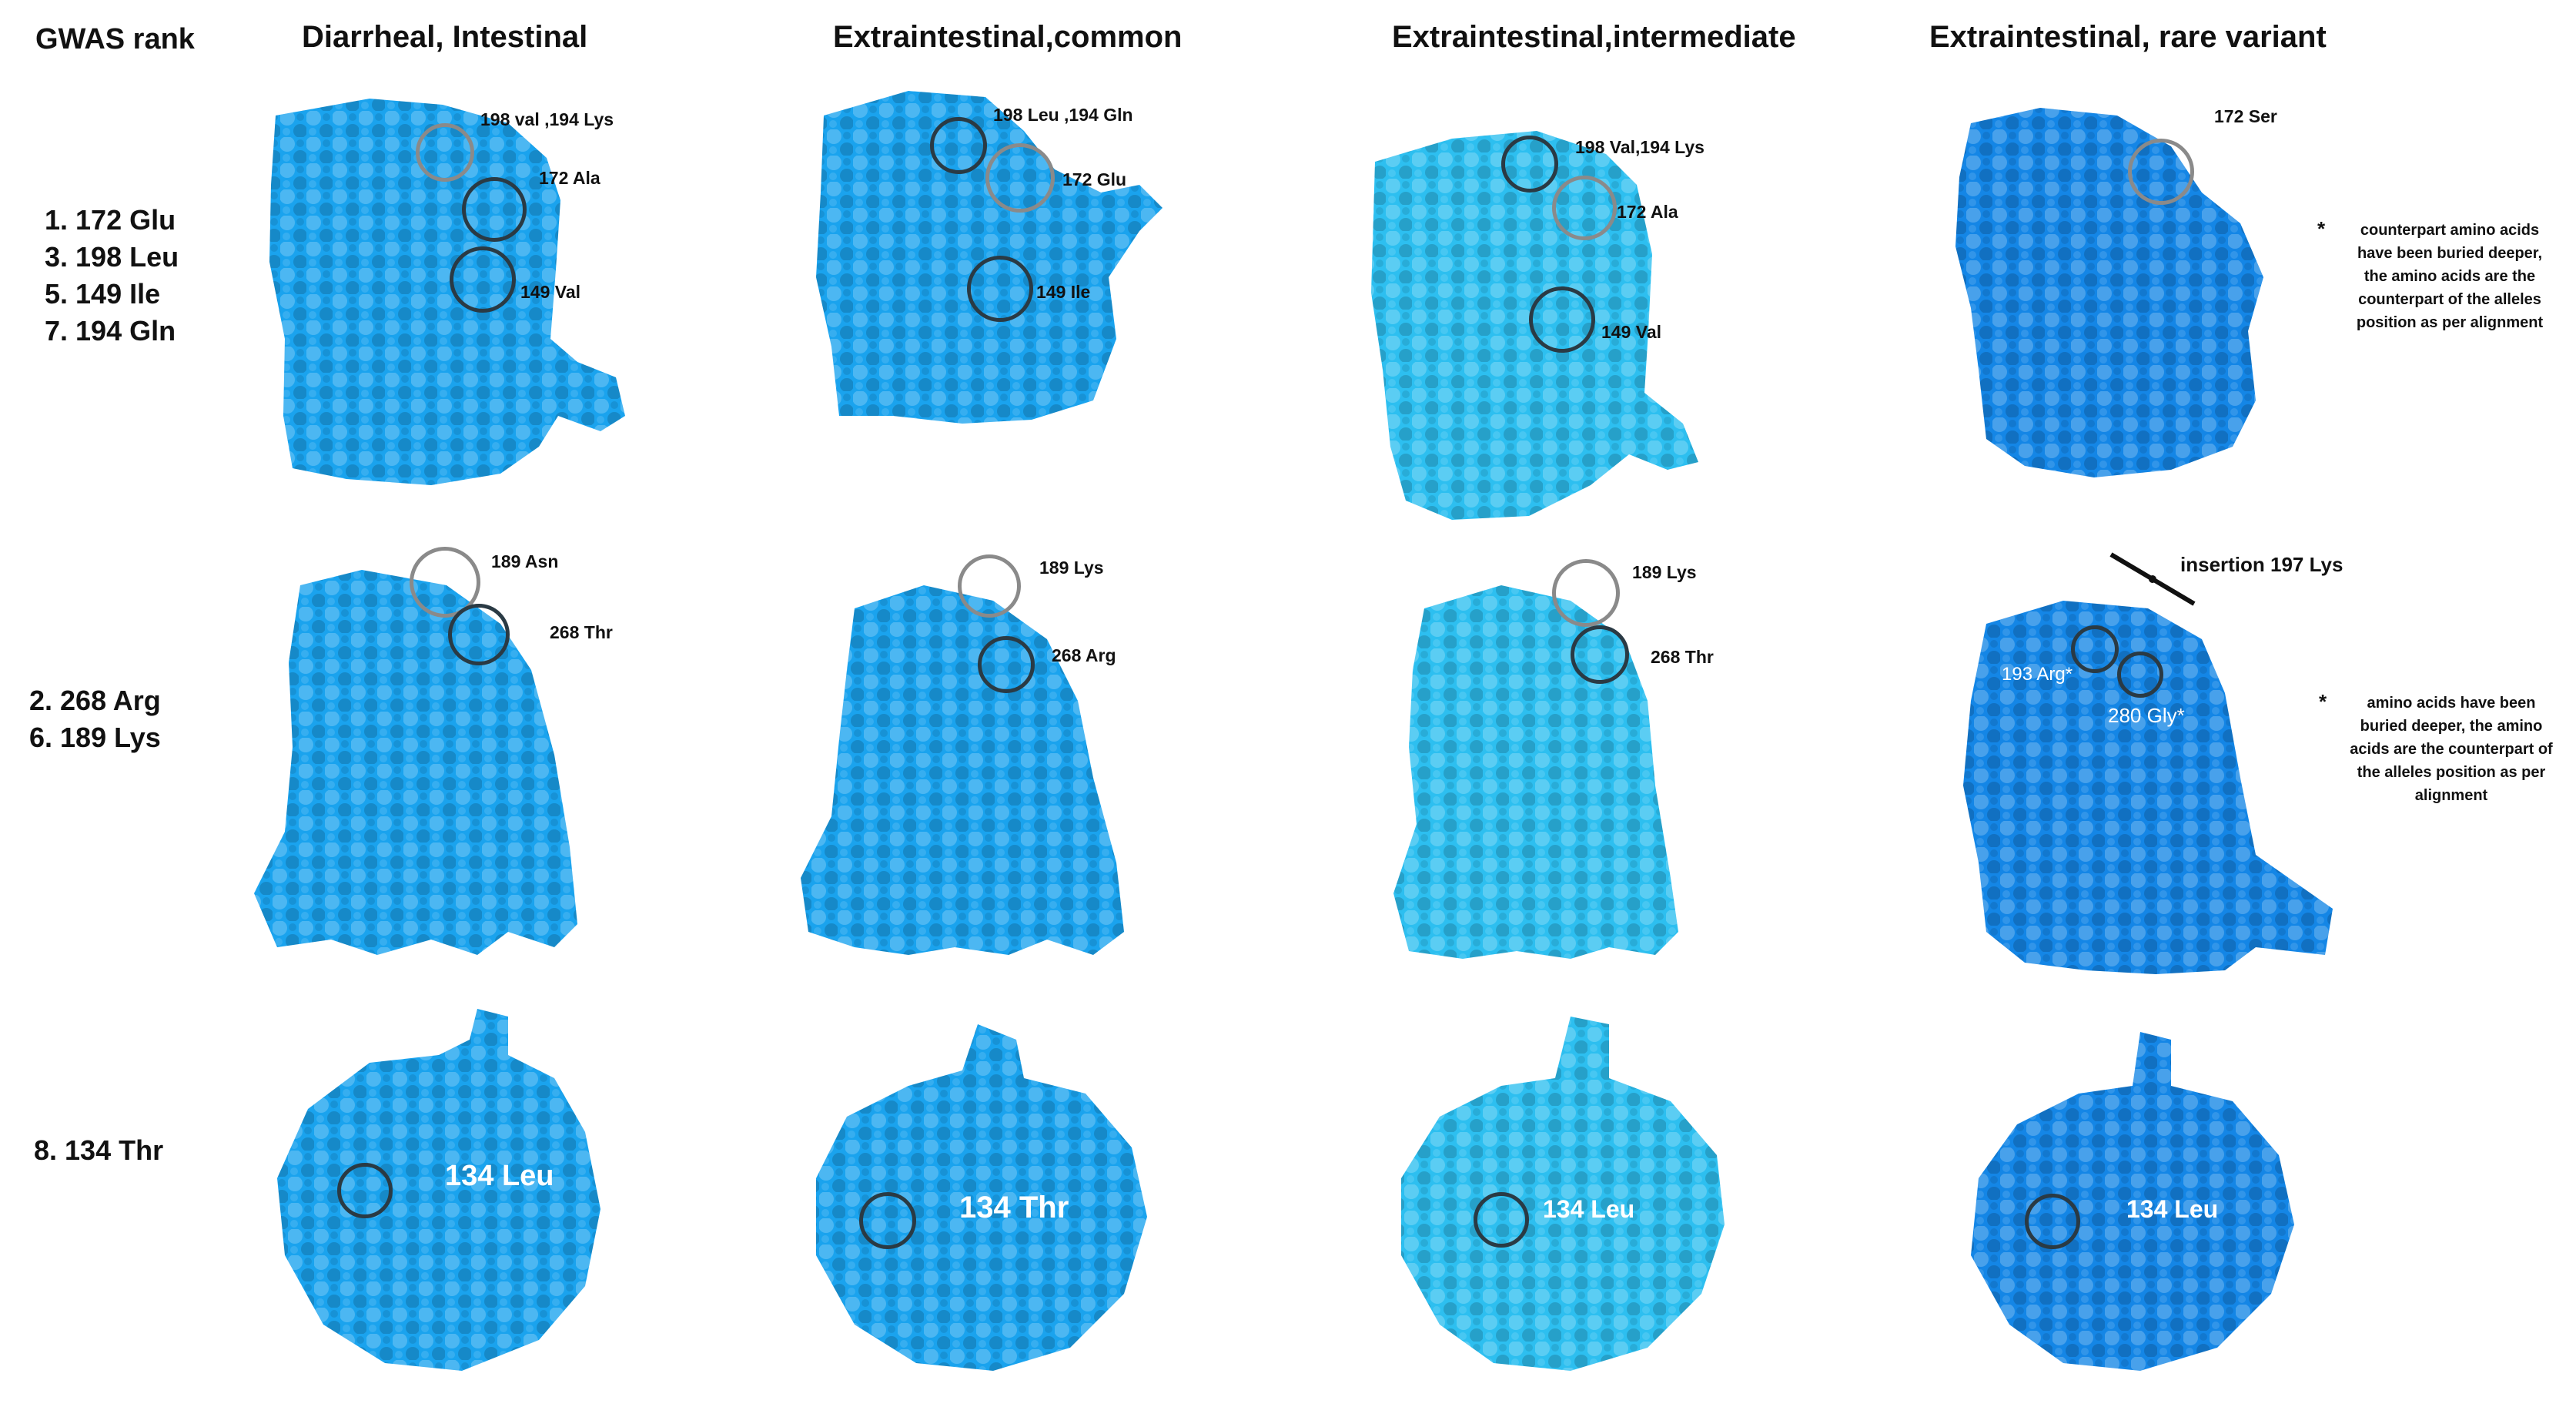 The width and height of the screenshot is (2576, 1417). I want to click on residue-label: 172 Glu, so click(1095, 179).